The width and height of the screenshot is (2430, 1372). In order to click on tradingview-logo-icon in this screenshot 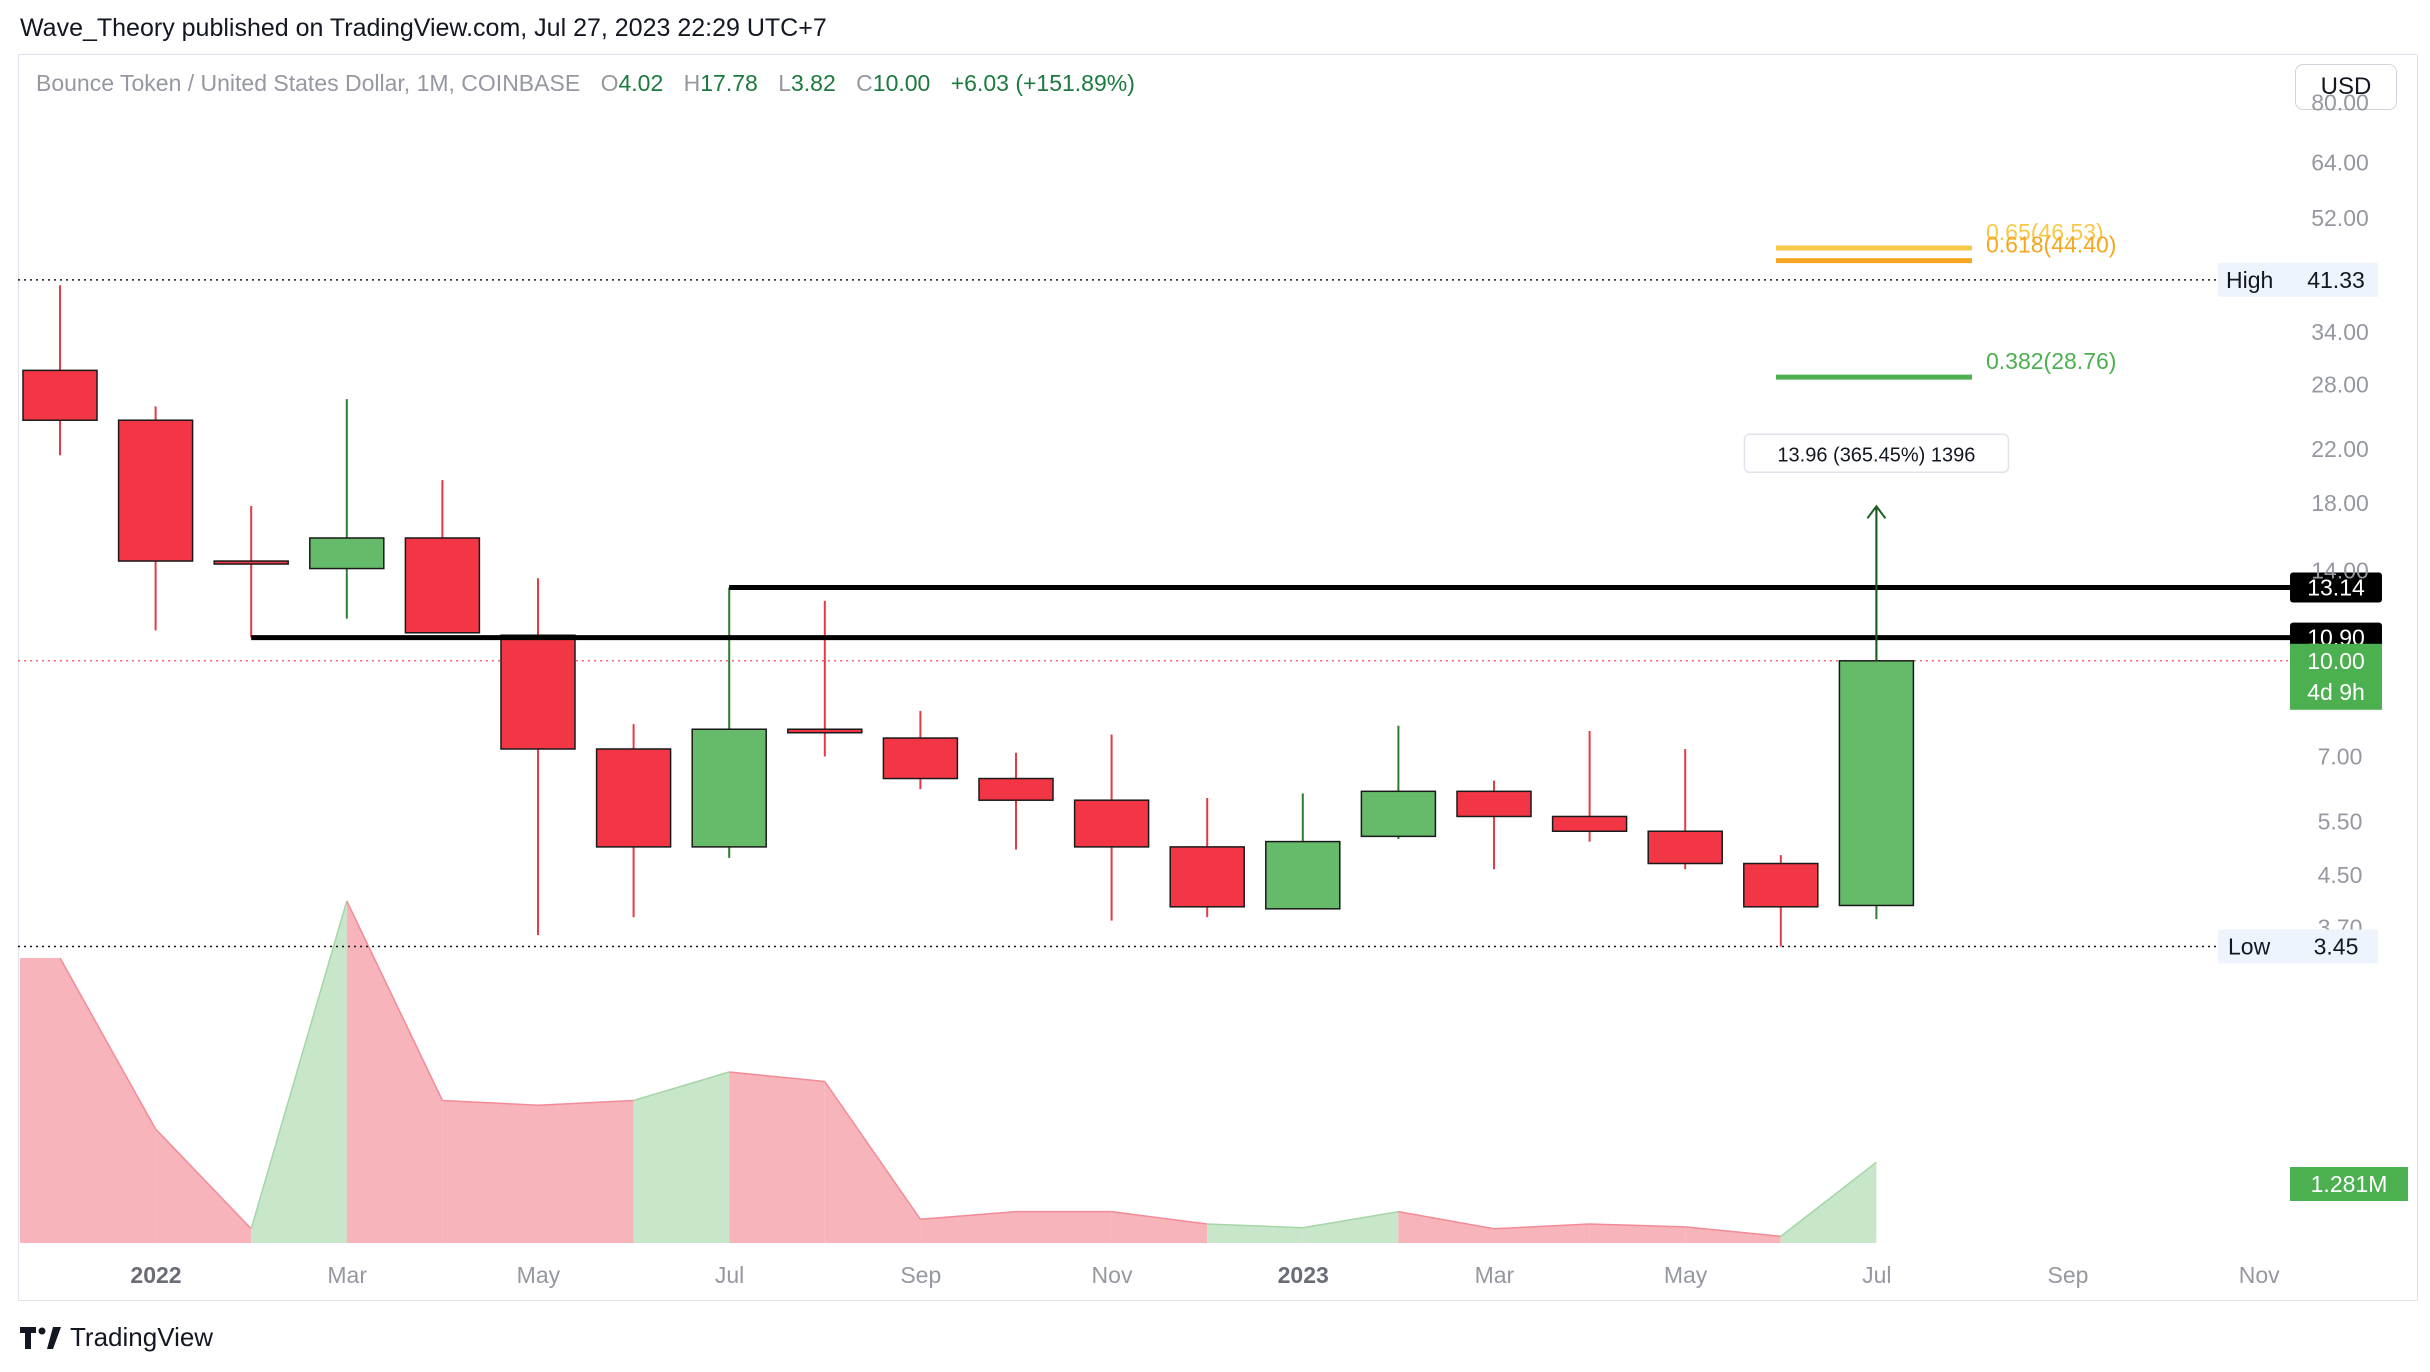, I will do `click(40, 1337)`.